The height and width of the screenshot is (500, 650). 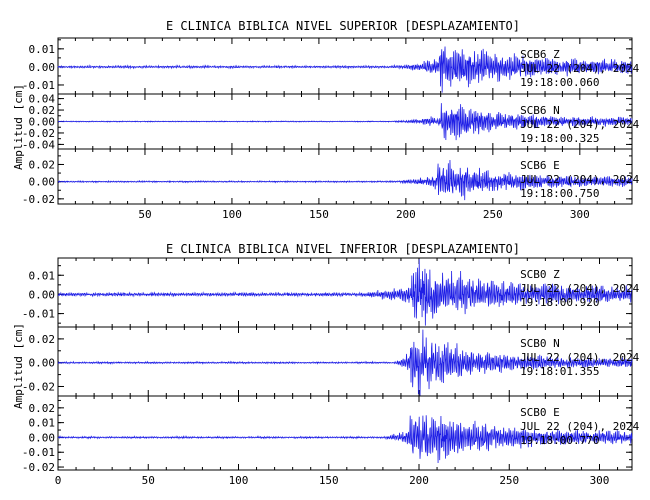 I want to click on station-channel-label: SCB0 Z, so click(x=540, y=274).